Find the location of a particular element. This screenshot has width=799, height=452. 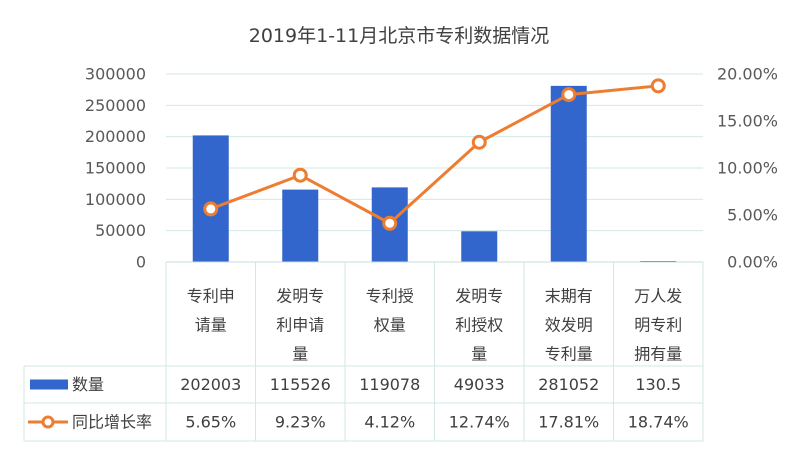

x-category-label: 专利申 is located at coordinates (211, 296).